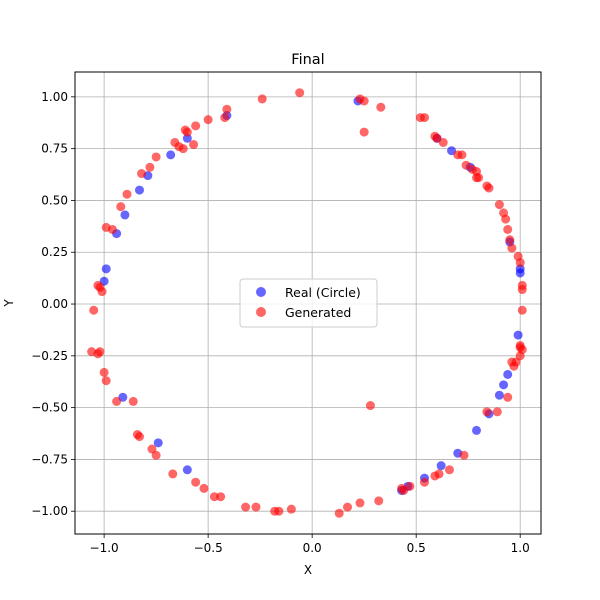  I want to click on y-tick-label: 0.50, so click(54, 200).